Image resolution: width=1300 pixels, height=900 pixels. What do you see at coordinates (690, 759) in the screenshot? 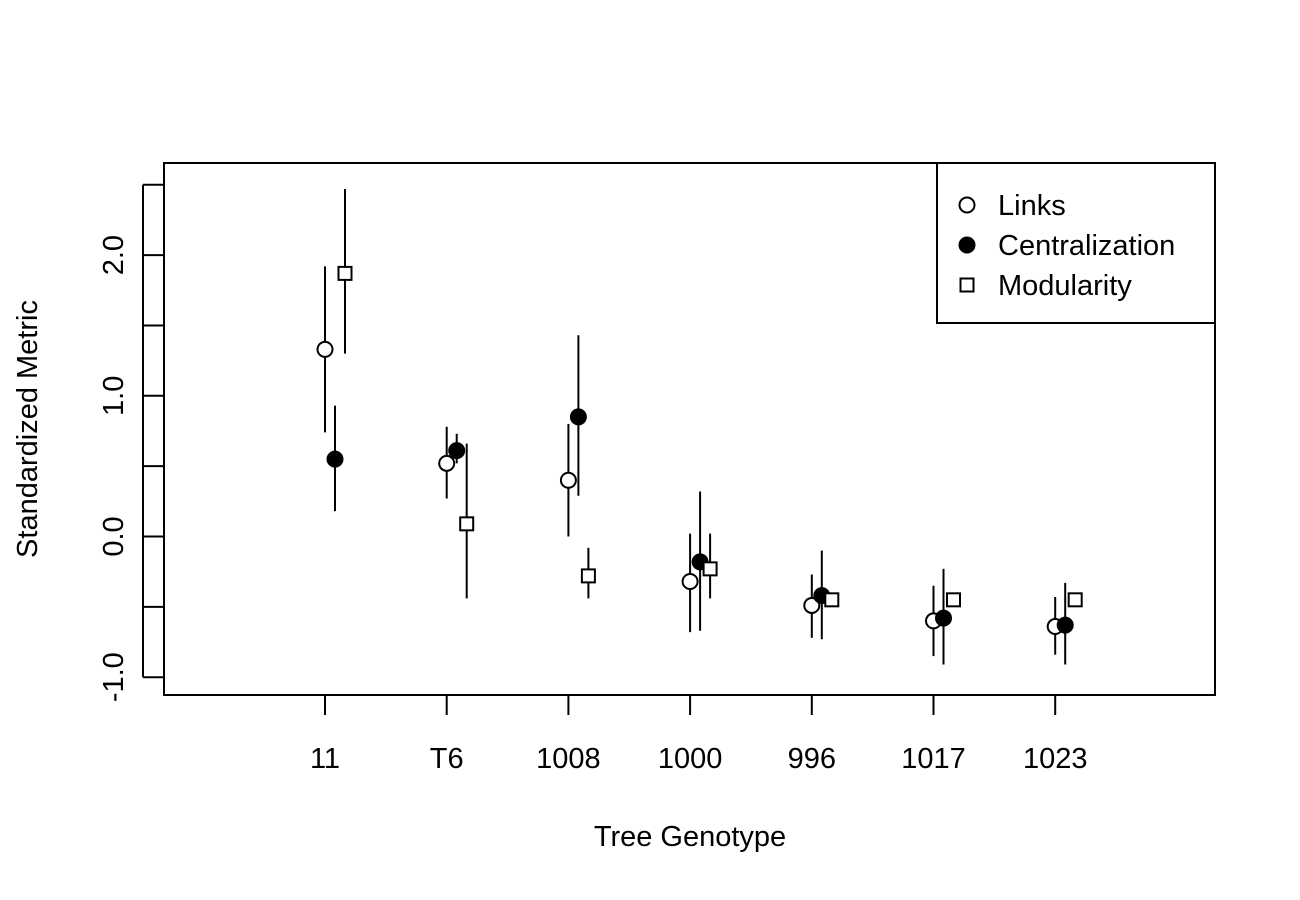
I see `x-tick-label: 1000` at bounding box center [690, 759].